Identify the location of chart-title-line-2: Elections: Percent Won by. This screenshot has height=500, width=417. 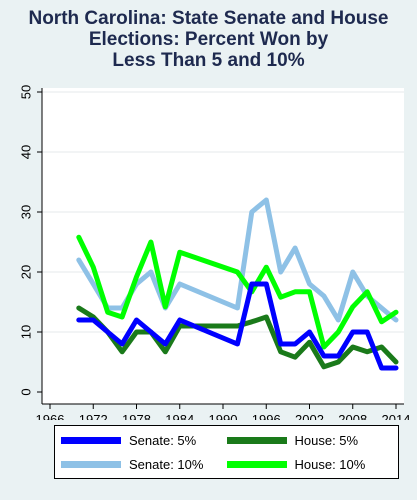
(208, 39).